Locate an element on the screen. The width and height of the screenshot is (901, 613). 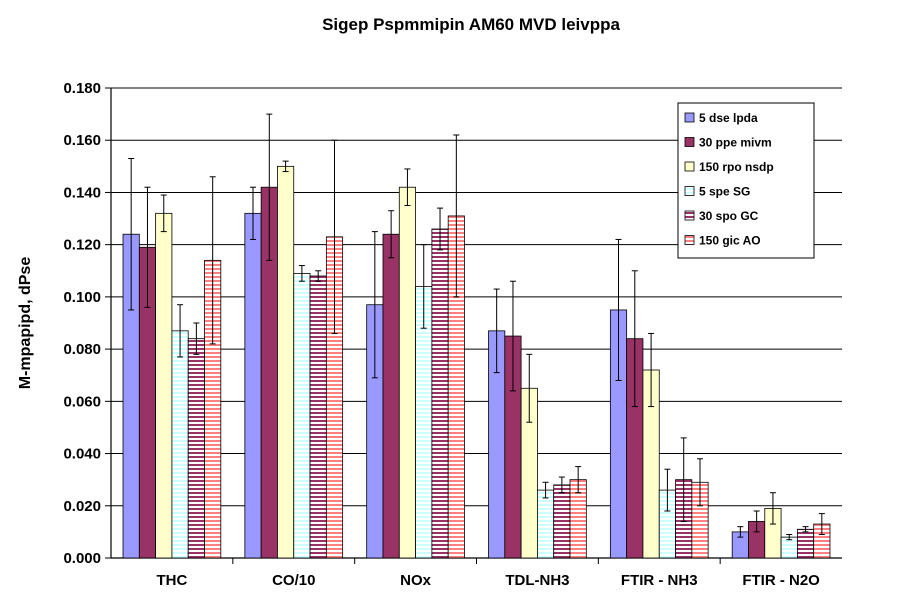
y-tick-label: 0.100 is located at coordinates (82, 297).